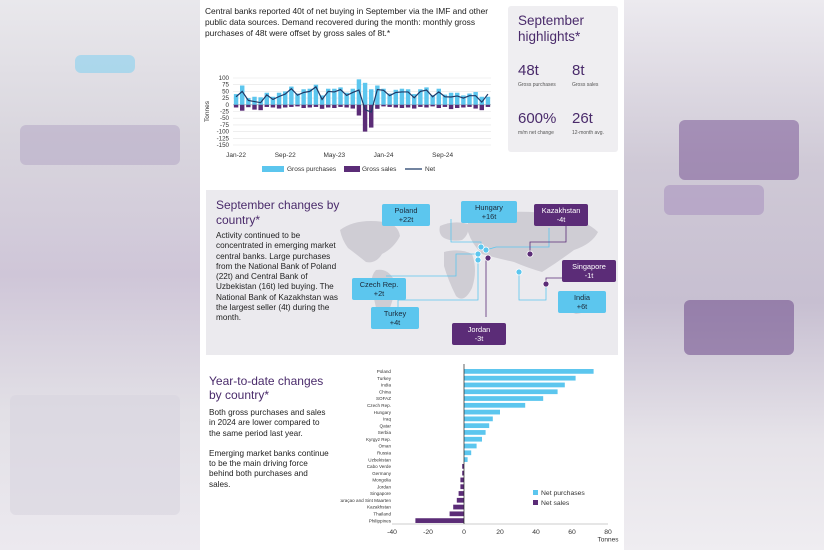 The image size is (824, 550). What do you see at coordinates (489, 216) in the screenshot?
I see `callout-value: +16t` at bounding box center [489, 216].